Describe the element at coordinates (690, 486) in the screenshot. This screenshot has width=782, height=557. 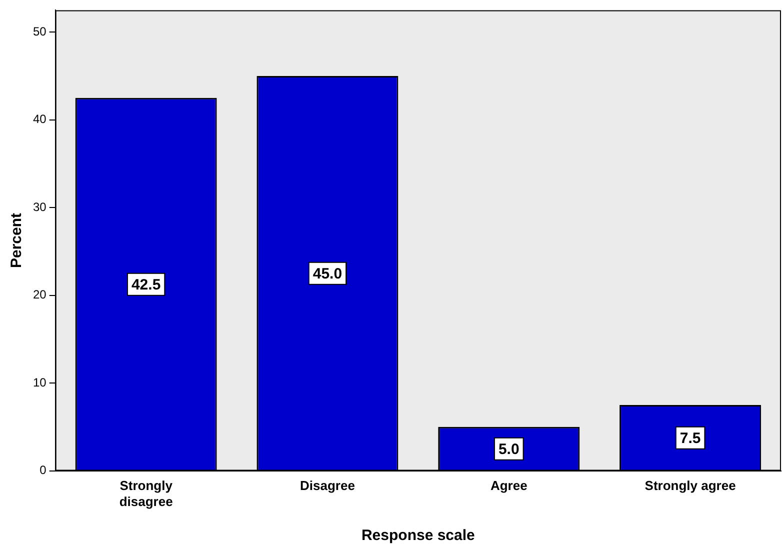
I see `x-tick-label: Strongly agree` at that location.